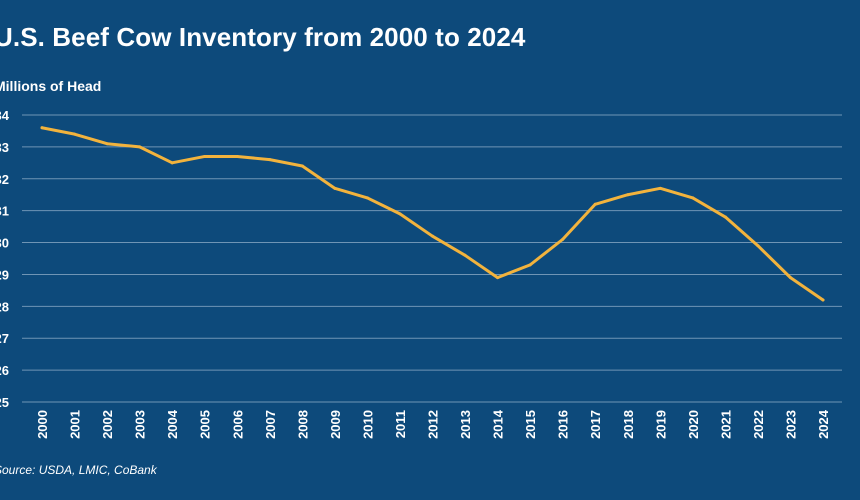 This screenshot has height=500, width=860. I want to click on data-point-2005, so click(205, 156).